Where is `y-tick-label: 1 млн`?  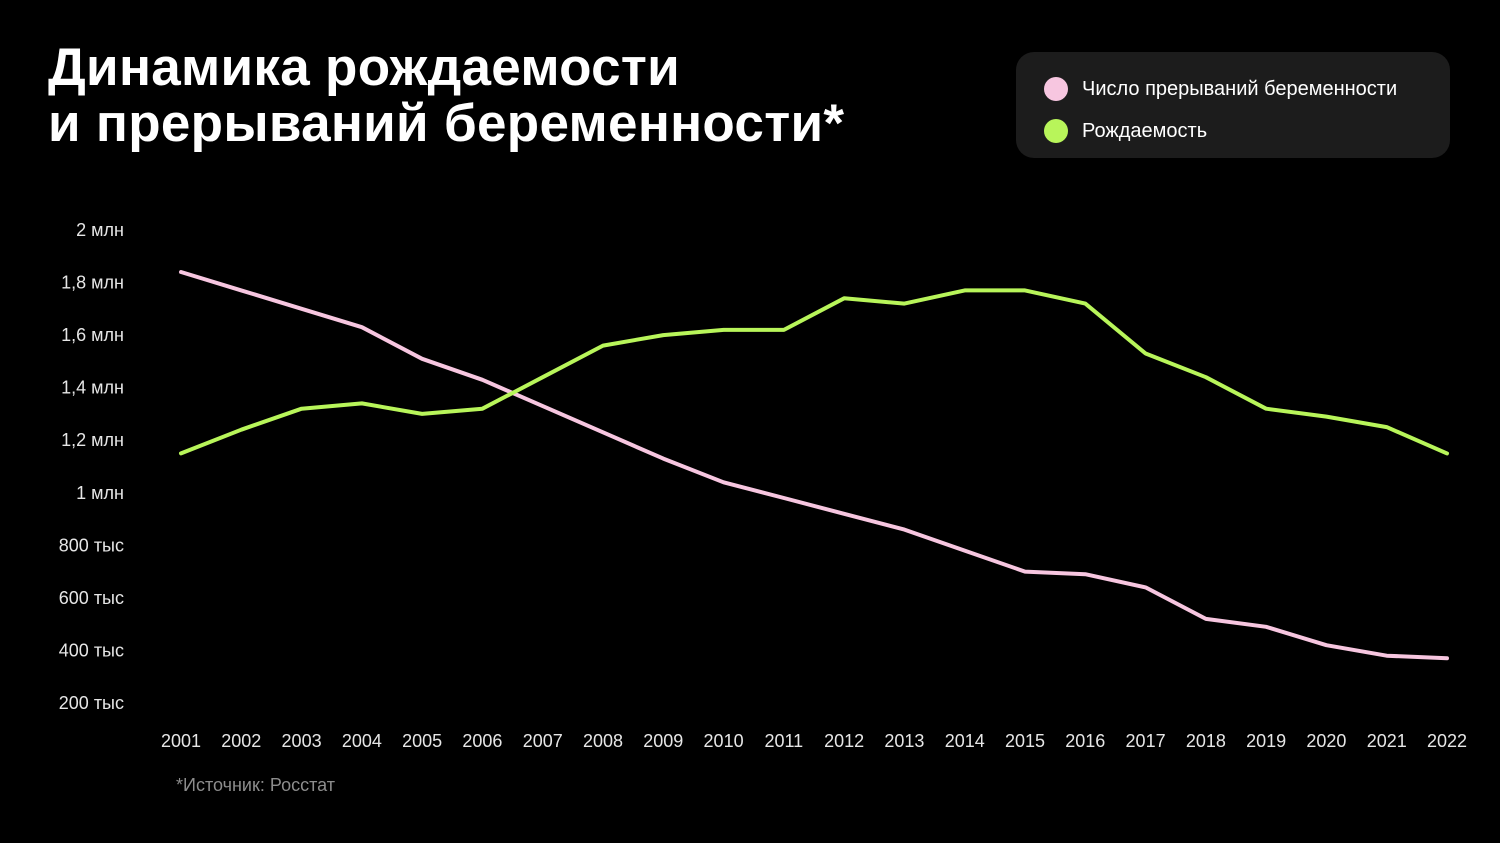 y-tick-label: 1 млн is located at coordinates (100, 493).